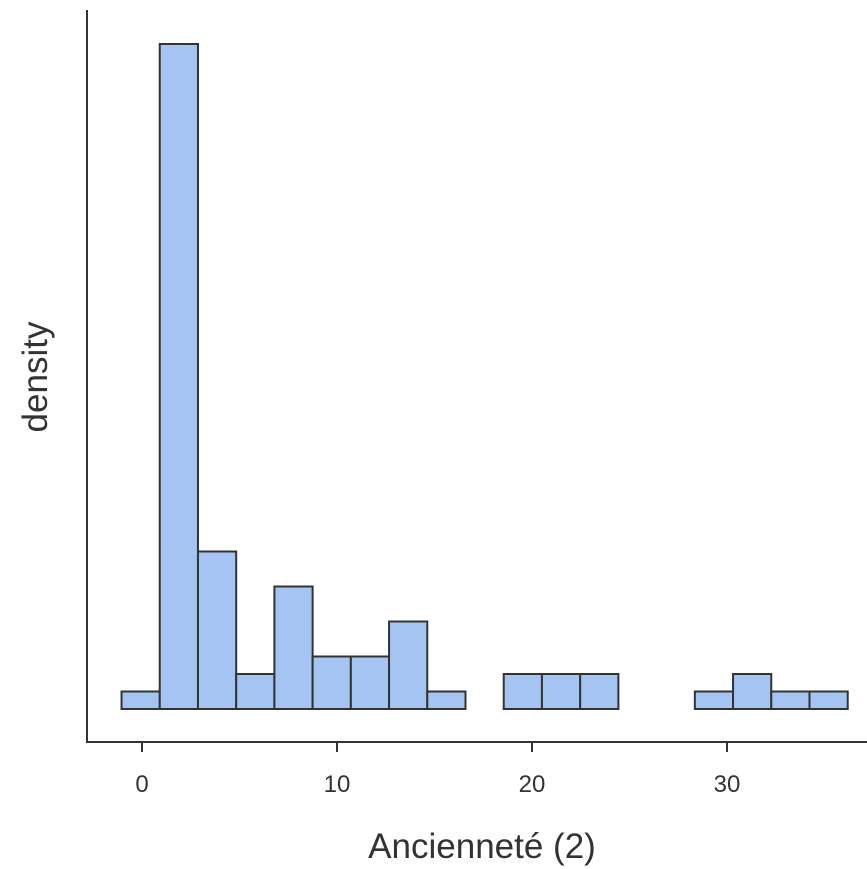  Describe the element at coordinates (35, 376) in the screenshot. I see `y-axis-title: density` at that location.